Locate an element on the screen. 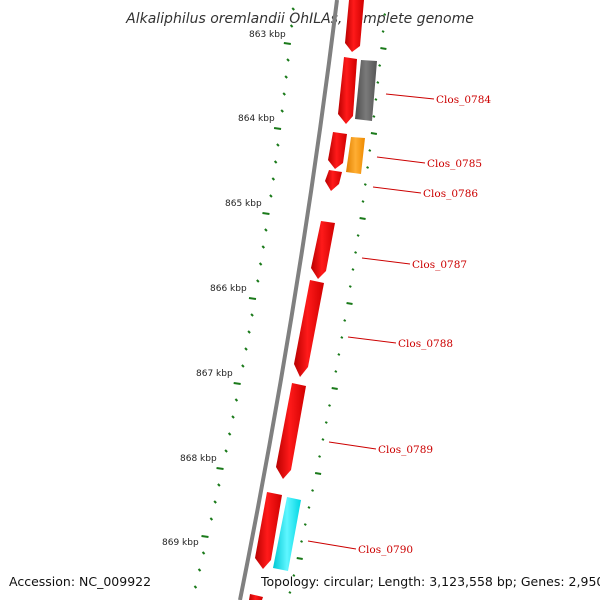 This screenshot has height=600, width=600. gene-arrow-clos-0785-orange is located at coordinates (355, 155).